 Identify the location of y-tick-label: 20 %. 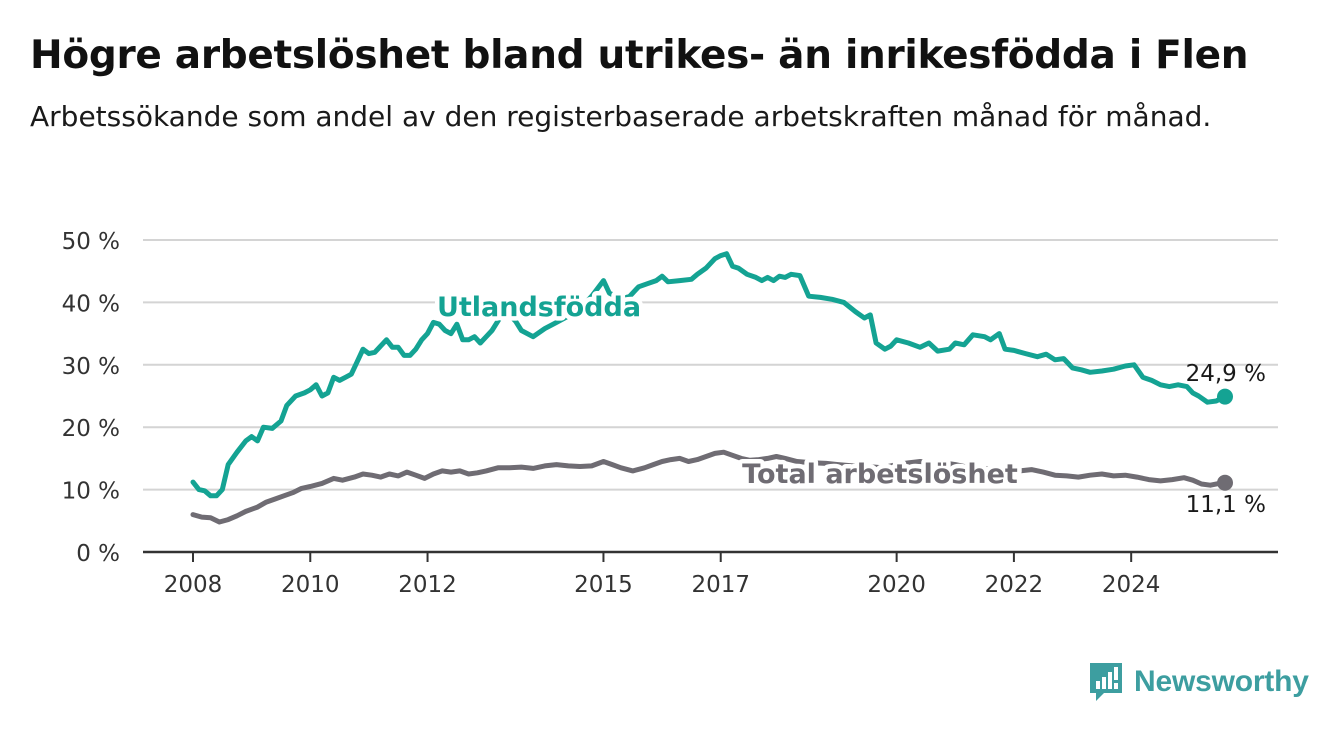
(91, 429).